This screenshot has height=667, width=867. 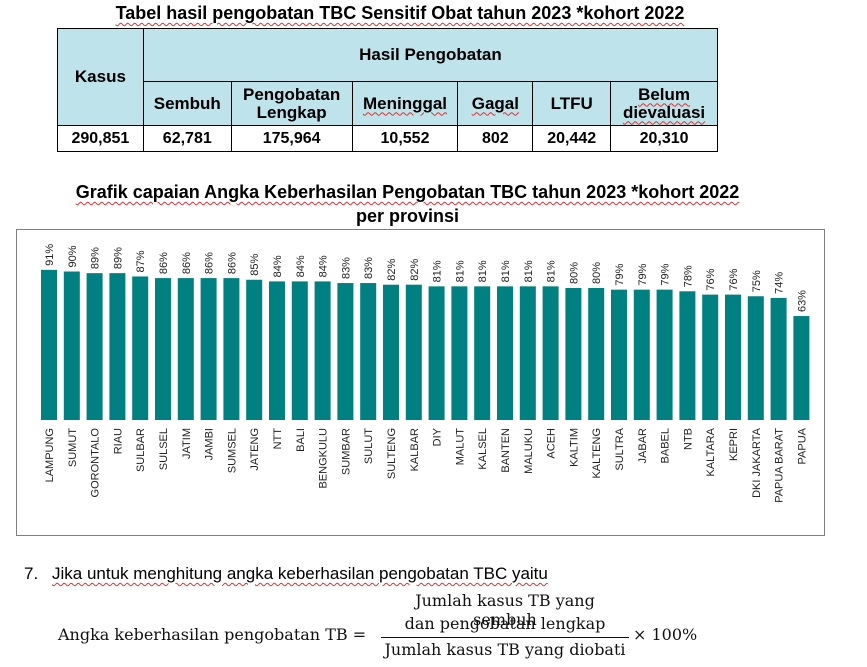 What do you see at coordinates (232, 450) in the screenshot?
I see `category-label: SUMSEL` at bounding box center [232, 450].